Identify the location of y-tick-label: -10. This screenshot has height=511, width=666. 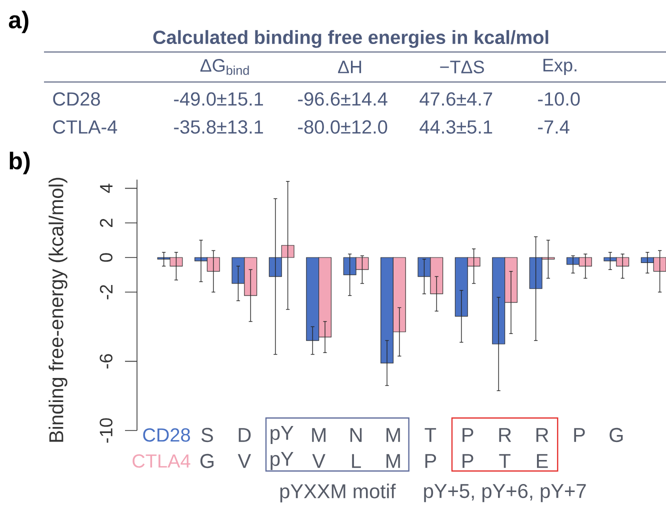
(106, 430).